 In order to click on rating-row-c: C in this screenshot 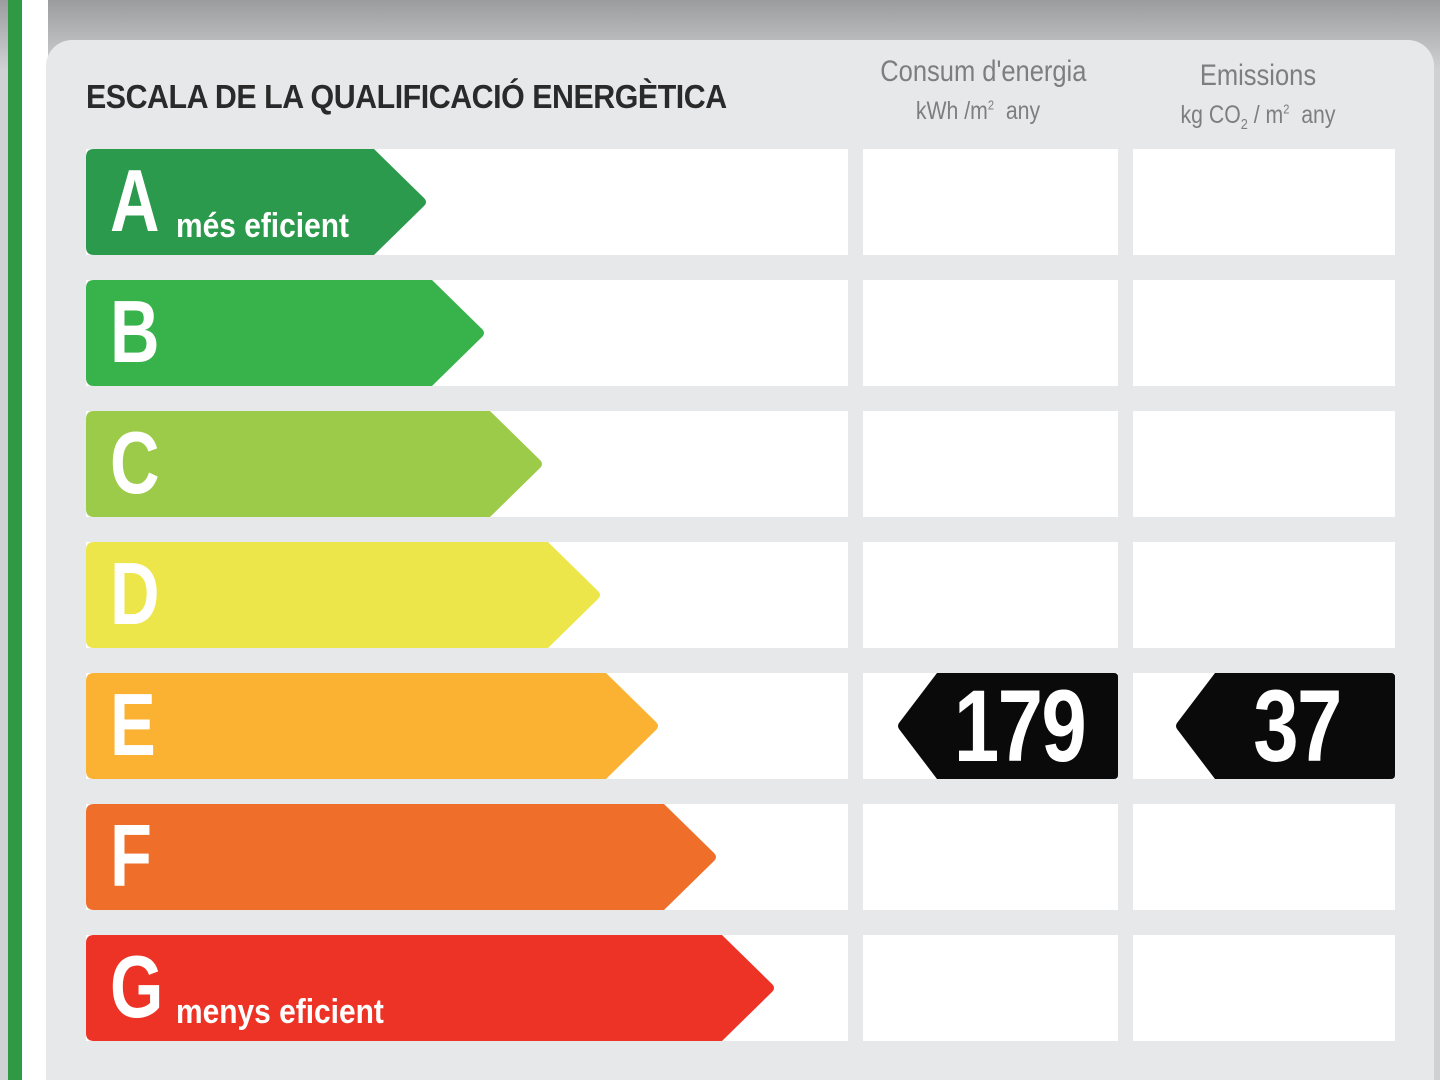, I will do `click(720, 464)`.